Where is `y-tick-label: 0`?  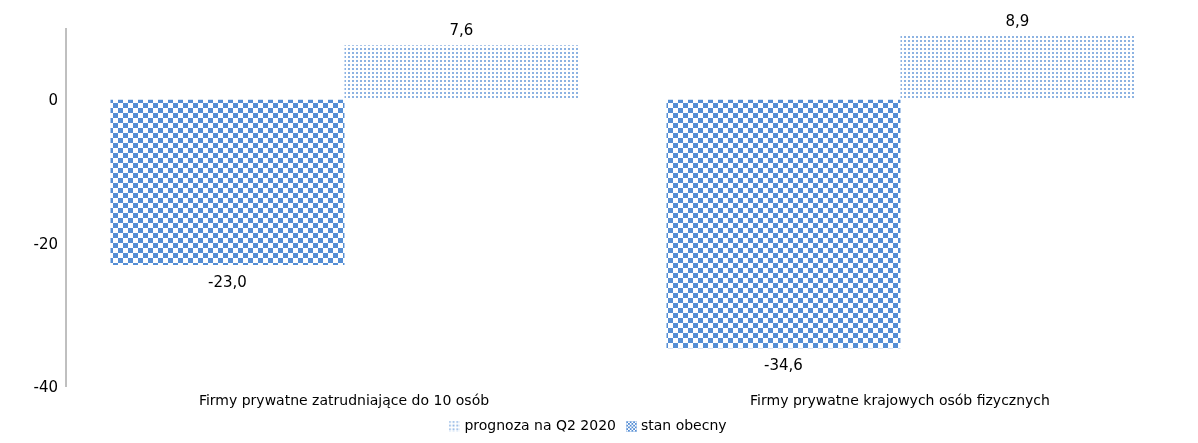 y-tick-label: 0 is located at coordinates (53, 100).